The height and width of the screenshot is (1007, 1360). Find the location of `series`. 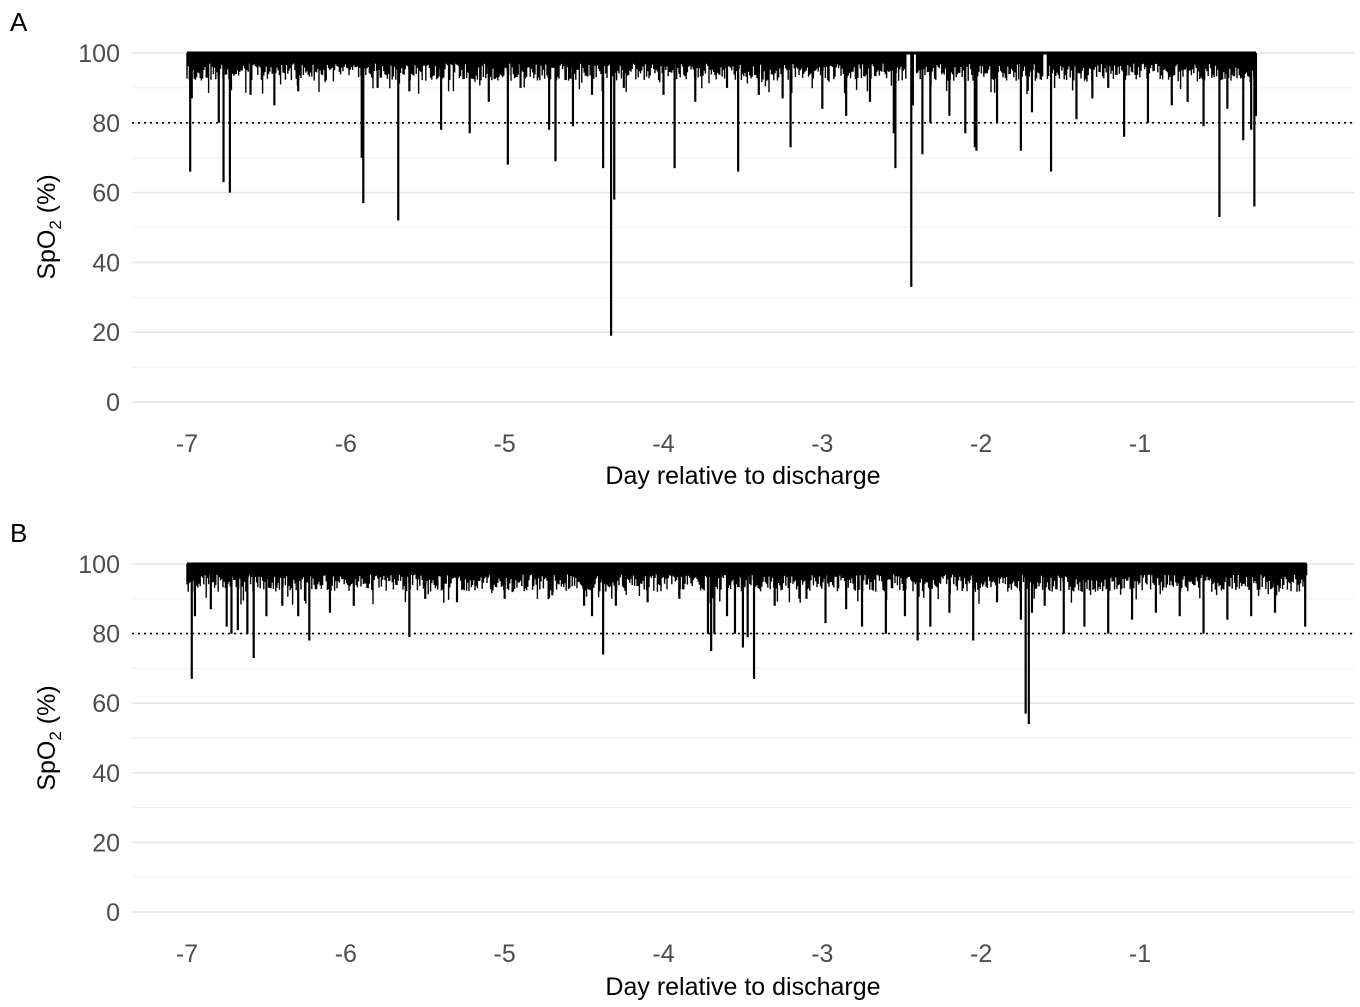

series is located at coordinates (747, 643).